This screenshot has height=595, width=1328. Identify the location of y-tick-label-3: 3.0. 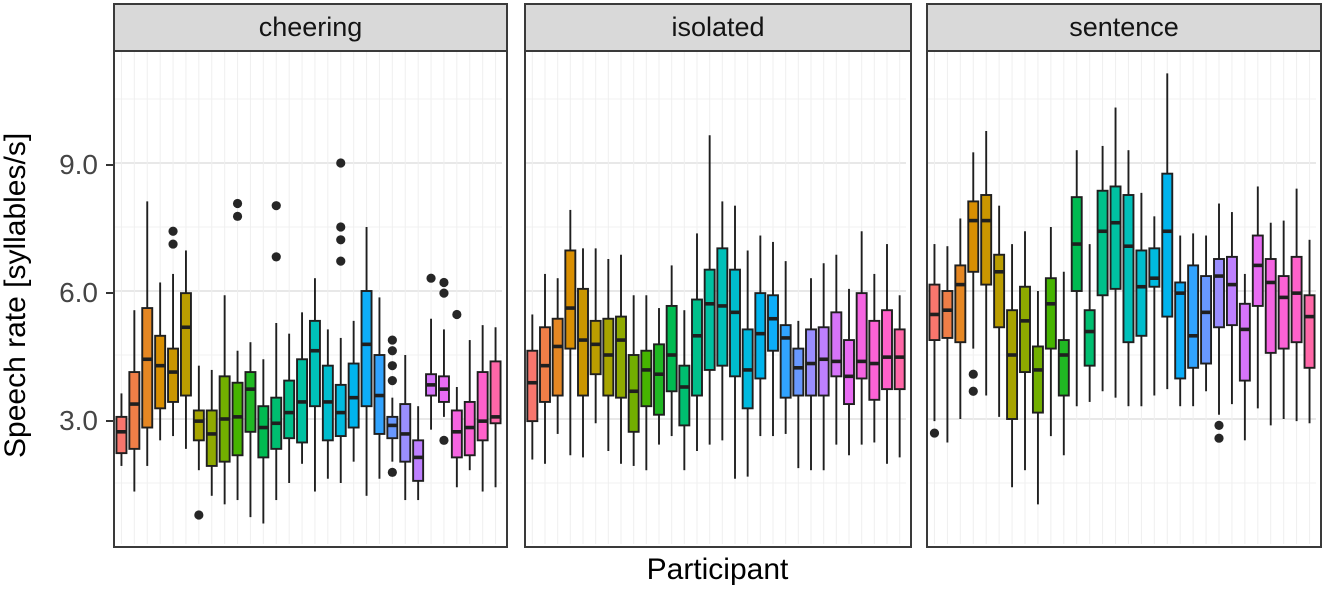
(78, 420).